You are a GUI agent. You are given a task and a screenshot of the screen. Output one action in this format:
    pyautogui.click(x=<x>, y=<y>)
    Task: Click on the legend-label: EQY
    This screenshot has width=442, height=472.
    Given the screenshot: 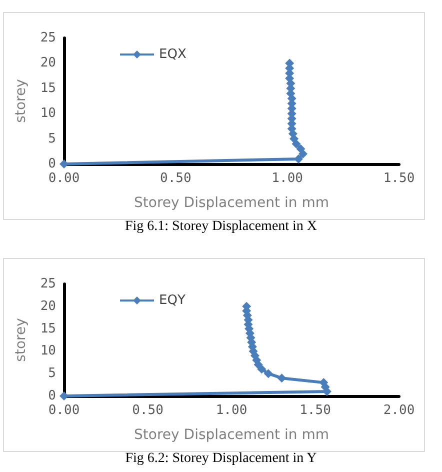 What is the action you would take?
    pyautogui.click(x=172, y=300)
    